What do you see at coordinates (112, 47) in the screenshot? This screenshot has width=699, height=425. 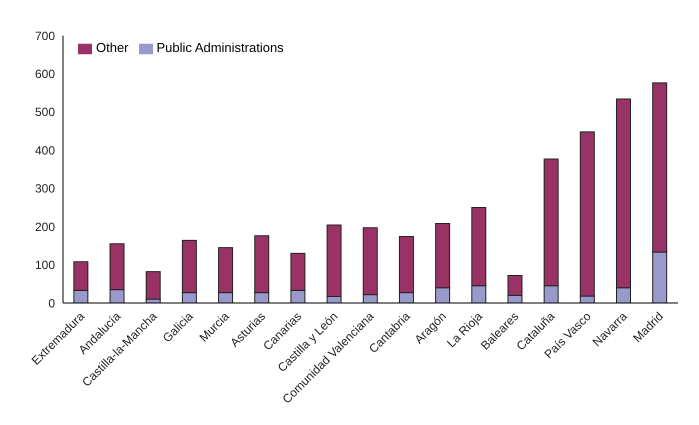 I see `legend-label: Other` at bounding box center [112, 47].